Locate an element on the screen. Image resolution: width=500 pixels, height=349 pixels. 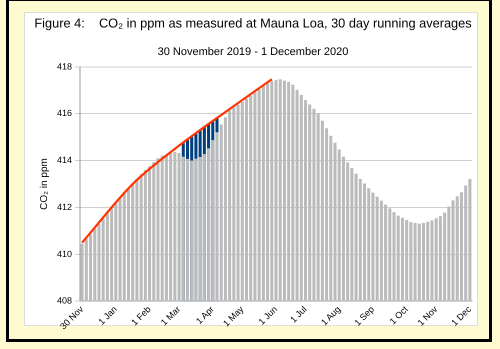
x-tick-label: 1 Dec is located at coordinates (461, 316).